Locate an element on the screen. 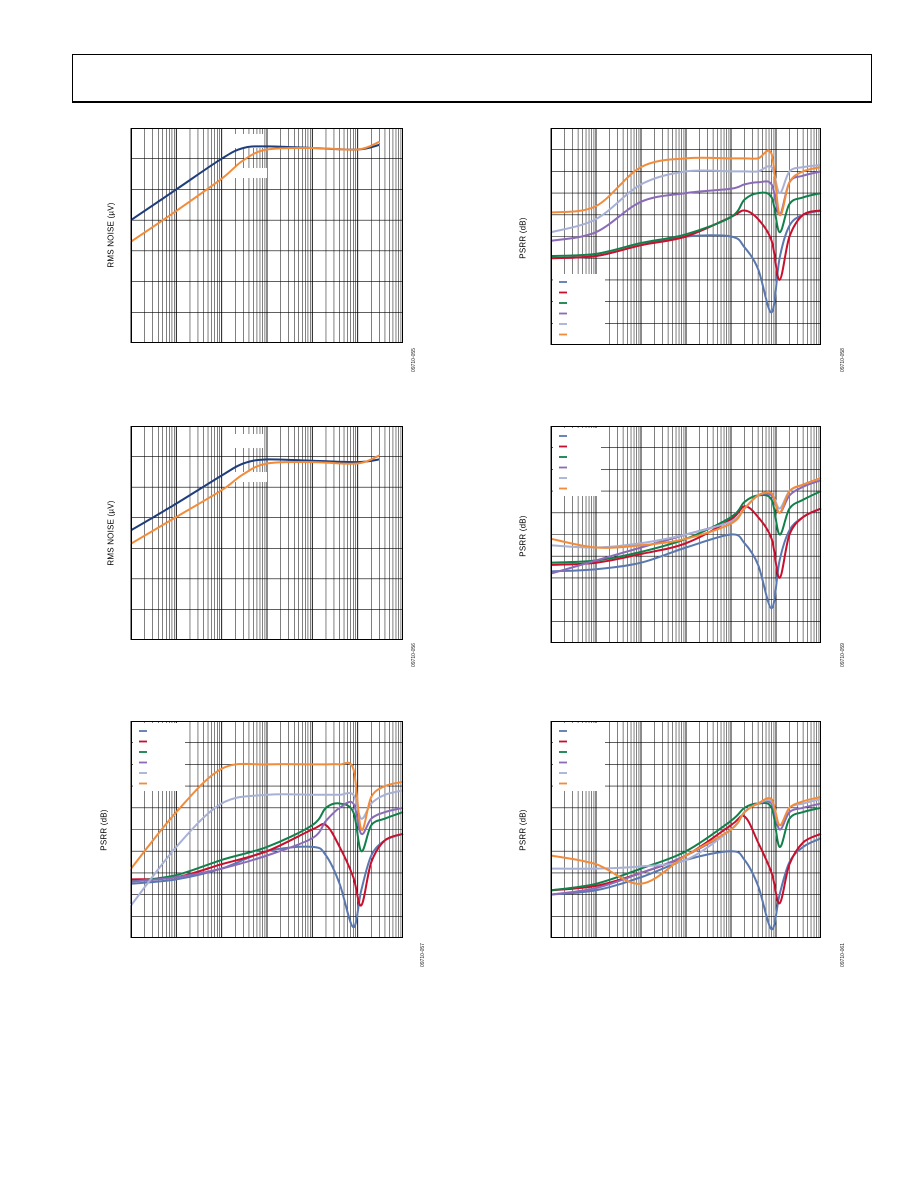 This screenshot has height=1188, width=918. chart-svg-c3 is located at coordinates (266, 533).